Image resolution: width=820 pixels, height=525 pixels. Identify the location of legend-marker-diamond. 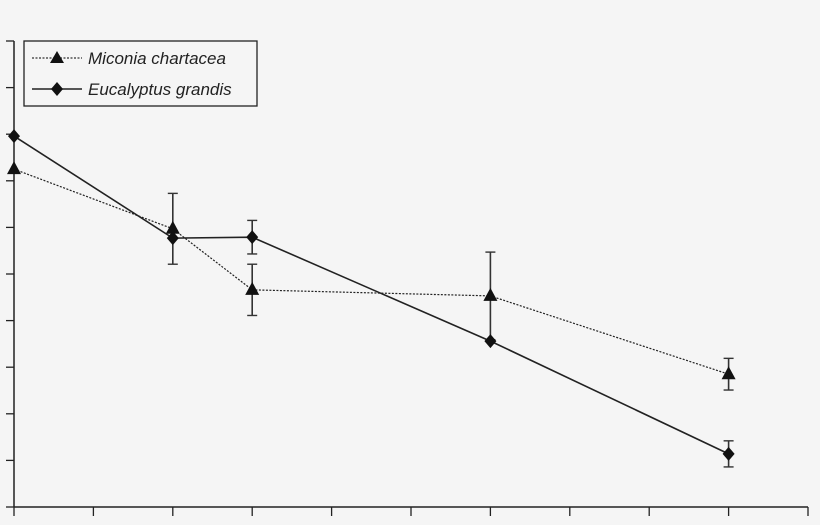
(57, 89).